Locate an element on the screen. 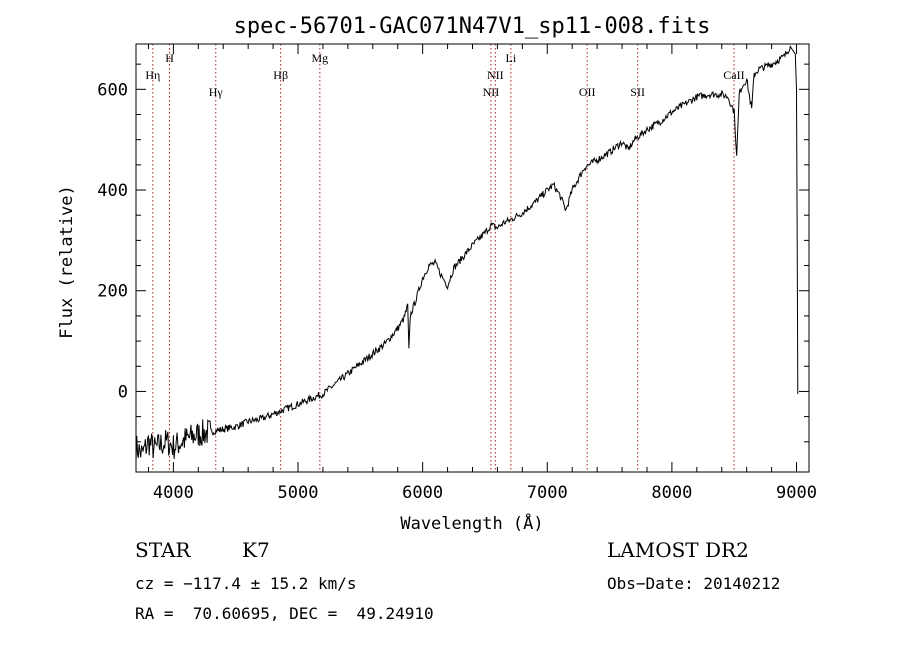 The height and width of the screenshot is (649, 900). line-marker-label-10: CaII is located at coordinates (733, 75).